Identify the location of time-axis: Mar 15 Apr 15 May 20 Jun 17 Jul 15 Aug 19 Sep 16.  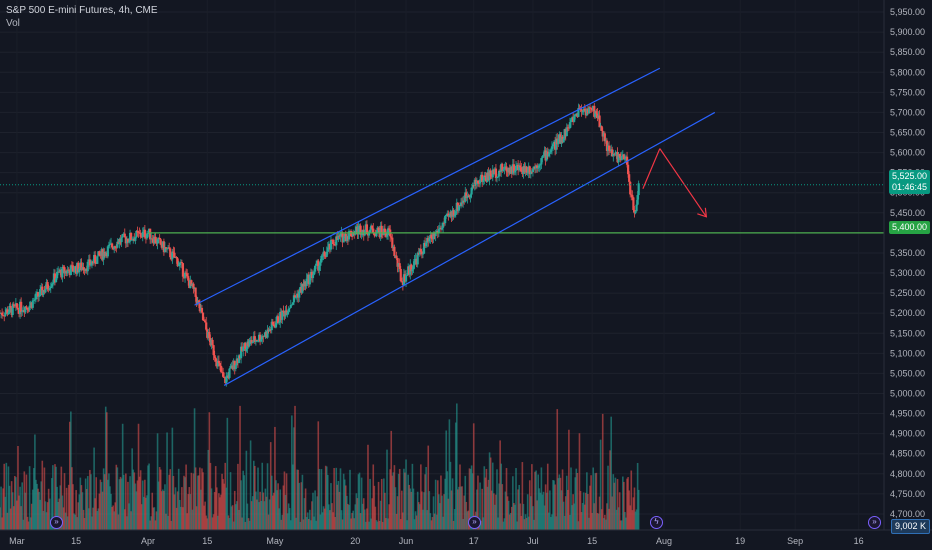
(436, 541).